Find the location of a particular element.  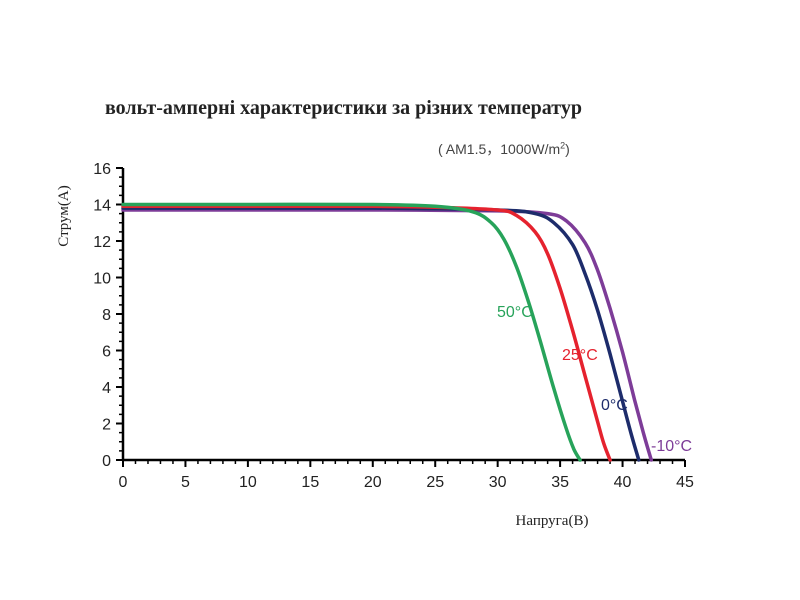

x-tick-label: 45 is located at coordinates (685, 482).